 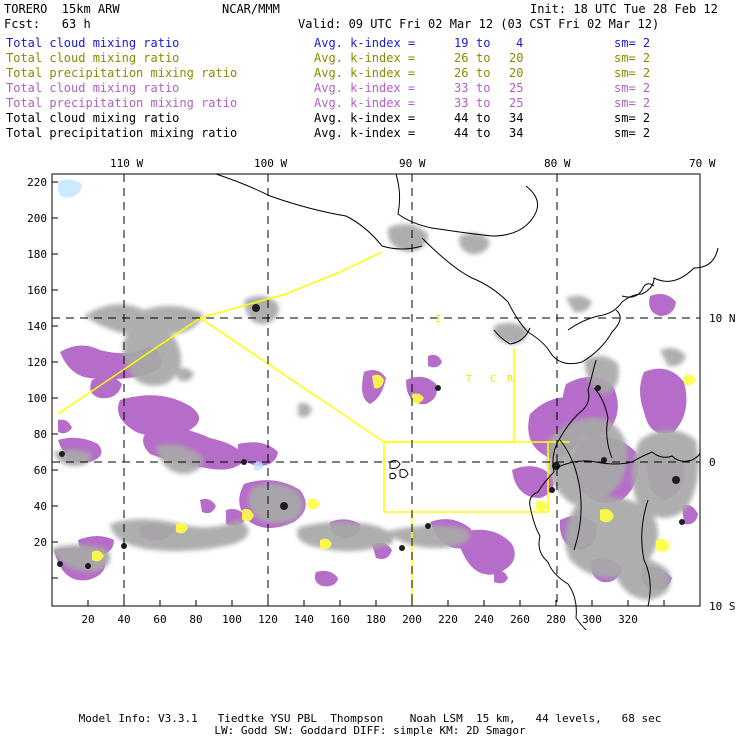 I want to click on y-tick-label: 220, so click(x=37, y=182).